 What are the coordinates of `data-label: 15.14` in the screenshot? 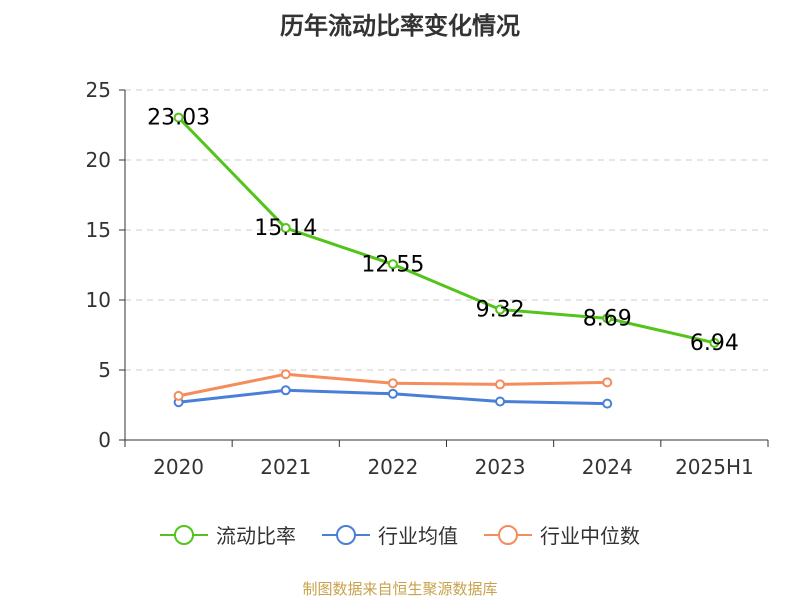 It's located at (285, 228).